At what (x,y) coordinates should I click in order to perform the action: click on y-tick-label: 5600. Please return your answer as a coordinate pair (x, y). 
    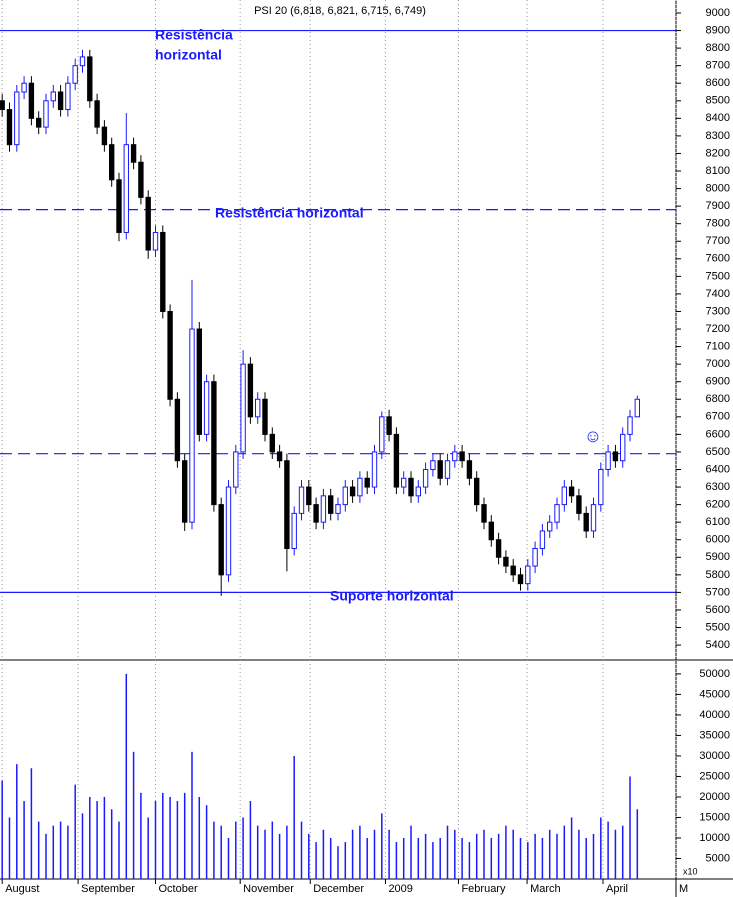
    Looking at the image, I should click on (718, 610).